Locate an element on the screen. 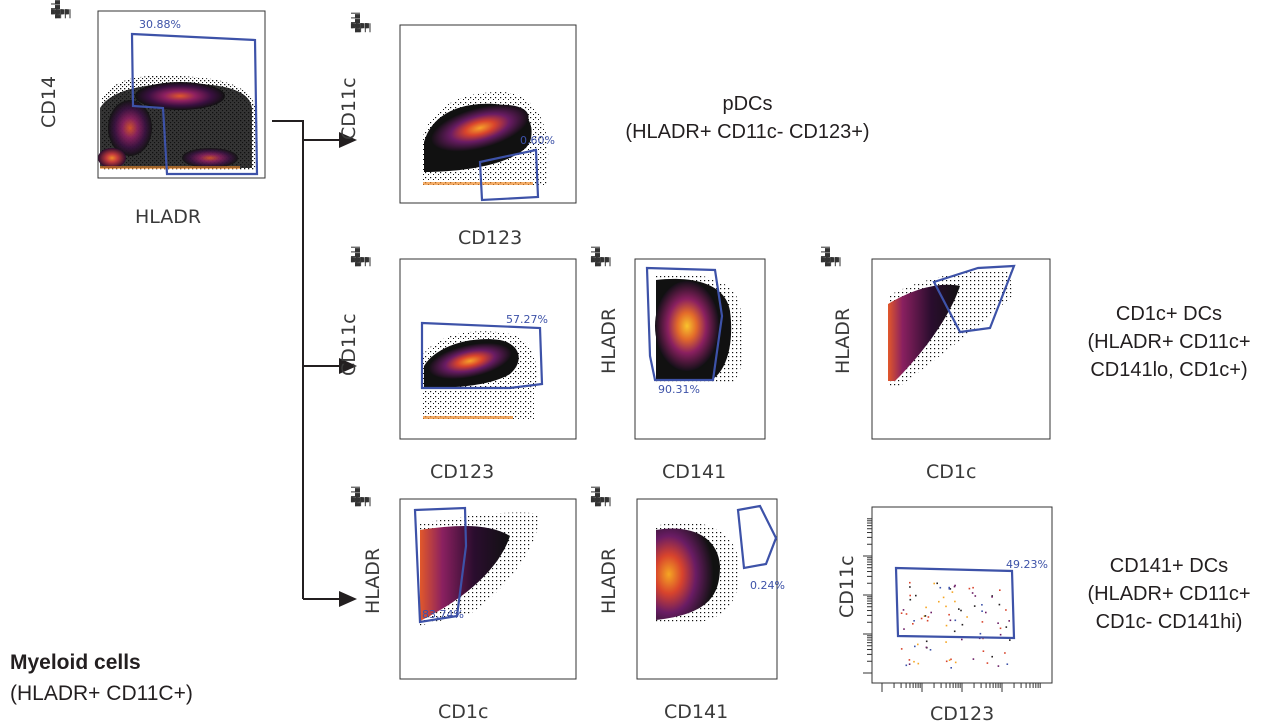 This screenshot has width=1285, height=727. gate-percent-label: 90.31% is located at coordinates (679, 389).